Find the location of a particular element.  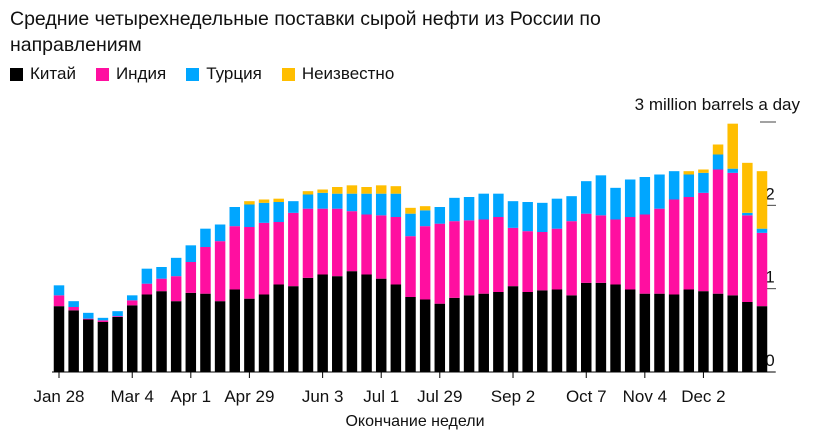

legend-item-china: Китай is located at coordinates (43, 74).